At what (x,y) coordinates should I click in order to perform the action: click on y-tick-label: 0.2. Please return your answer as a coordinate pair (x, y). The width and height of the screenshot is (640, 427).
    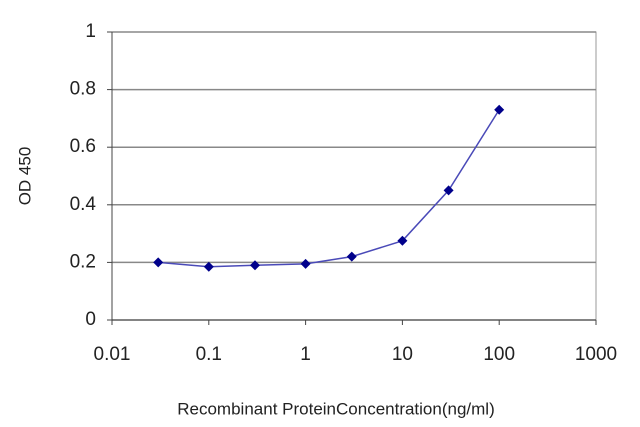
    Looking at the image, I should click on (83, 261).